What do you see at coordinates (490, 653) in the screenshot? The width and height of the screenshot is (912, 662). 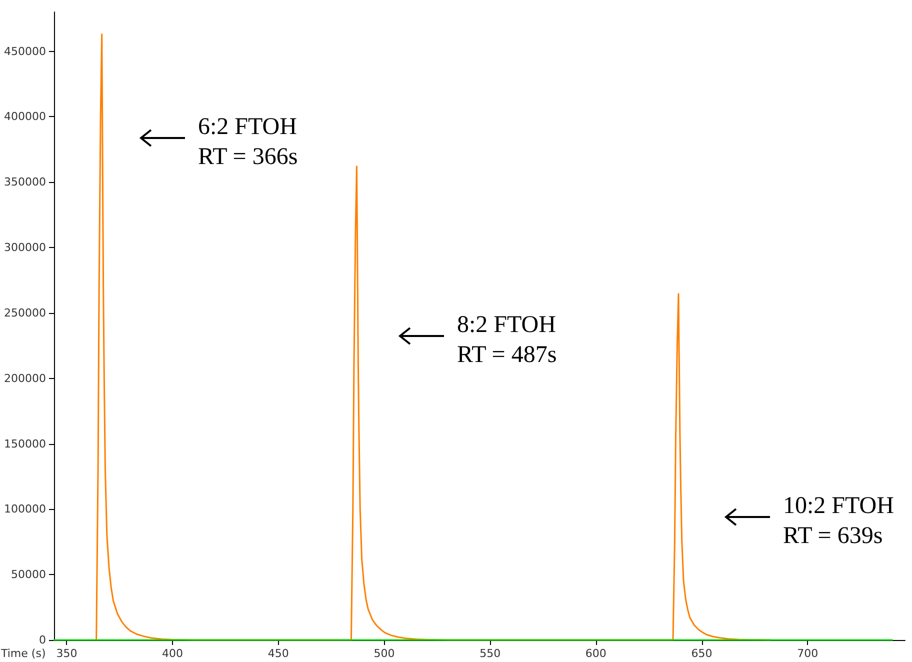 I see `x-tick-label: 550` at bounding box center [490, 653].